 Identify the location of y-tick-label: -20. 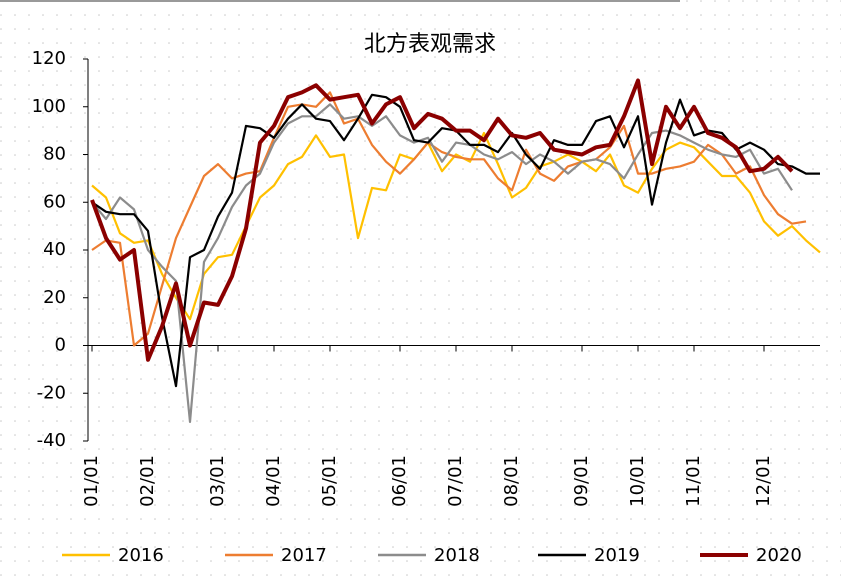
(51, 392).